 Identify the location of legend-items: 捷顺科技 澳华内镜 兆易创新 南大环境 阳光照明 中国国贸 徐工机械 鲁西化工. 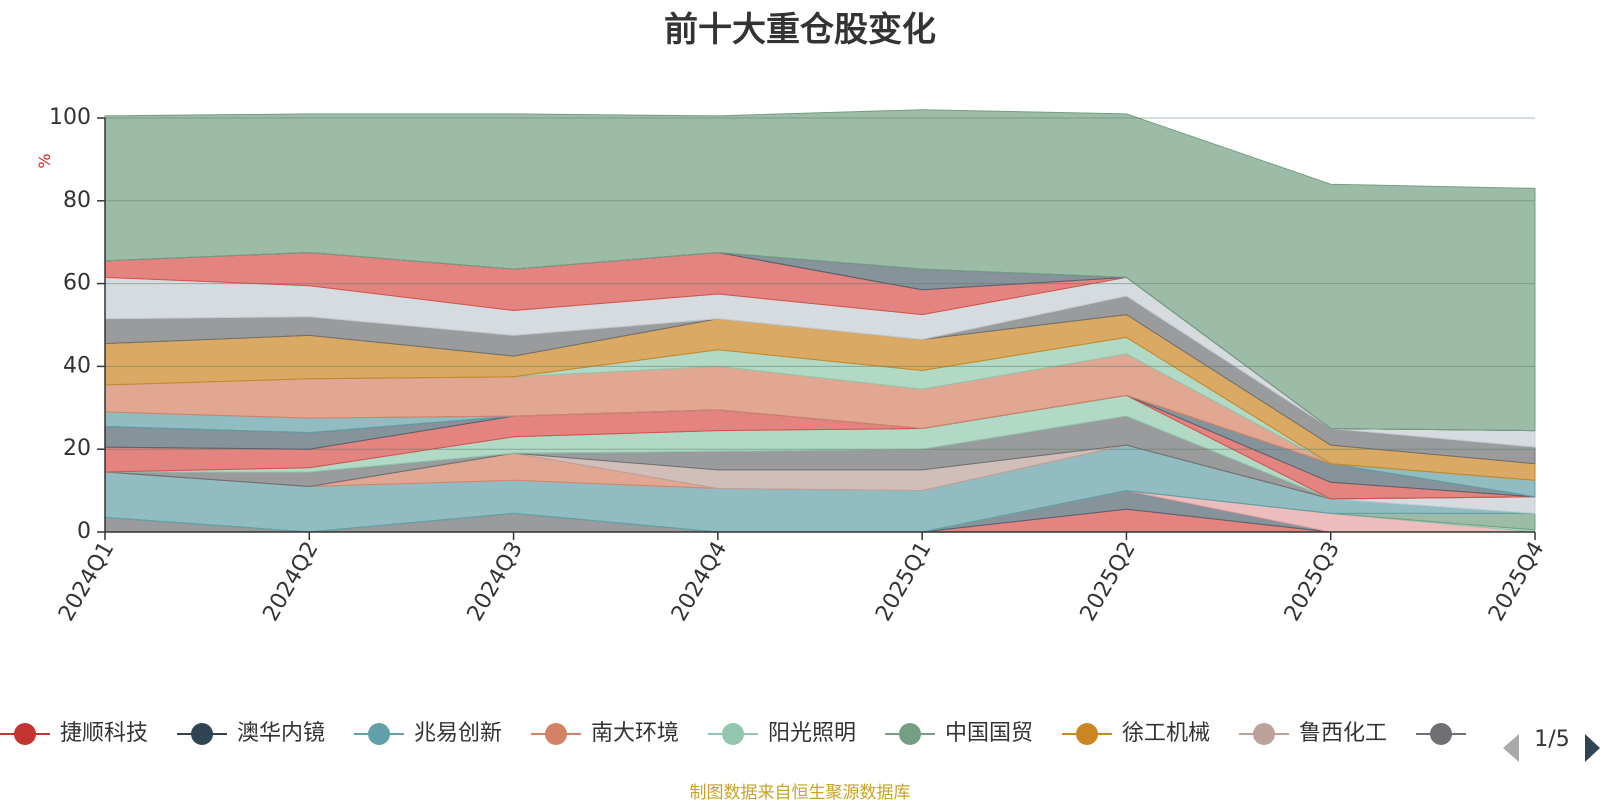
(733, 733).